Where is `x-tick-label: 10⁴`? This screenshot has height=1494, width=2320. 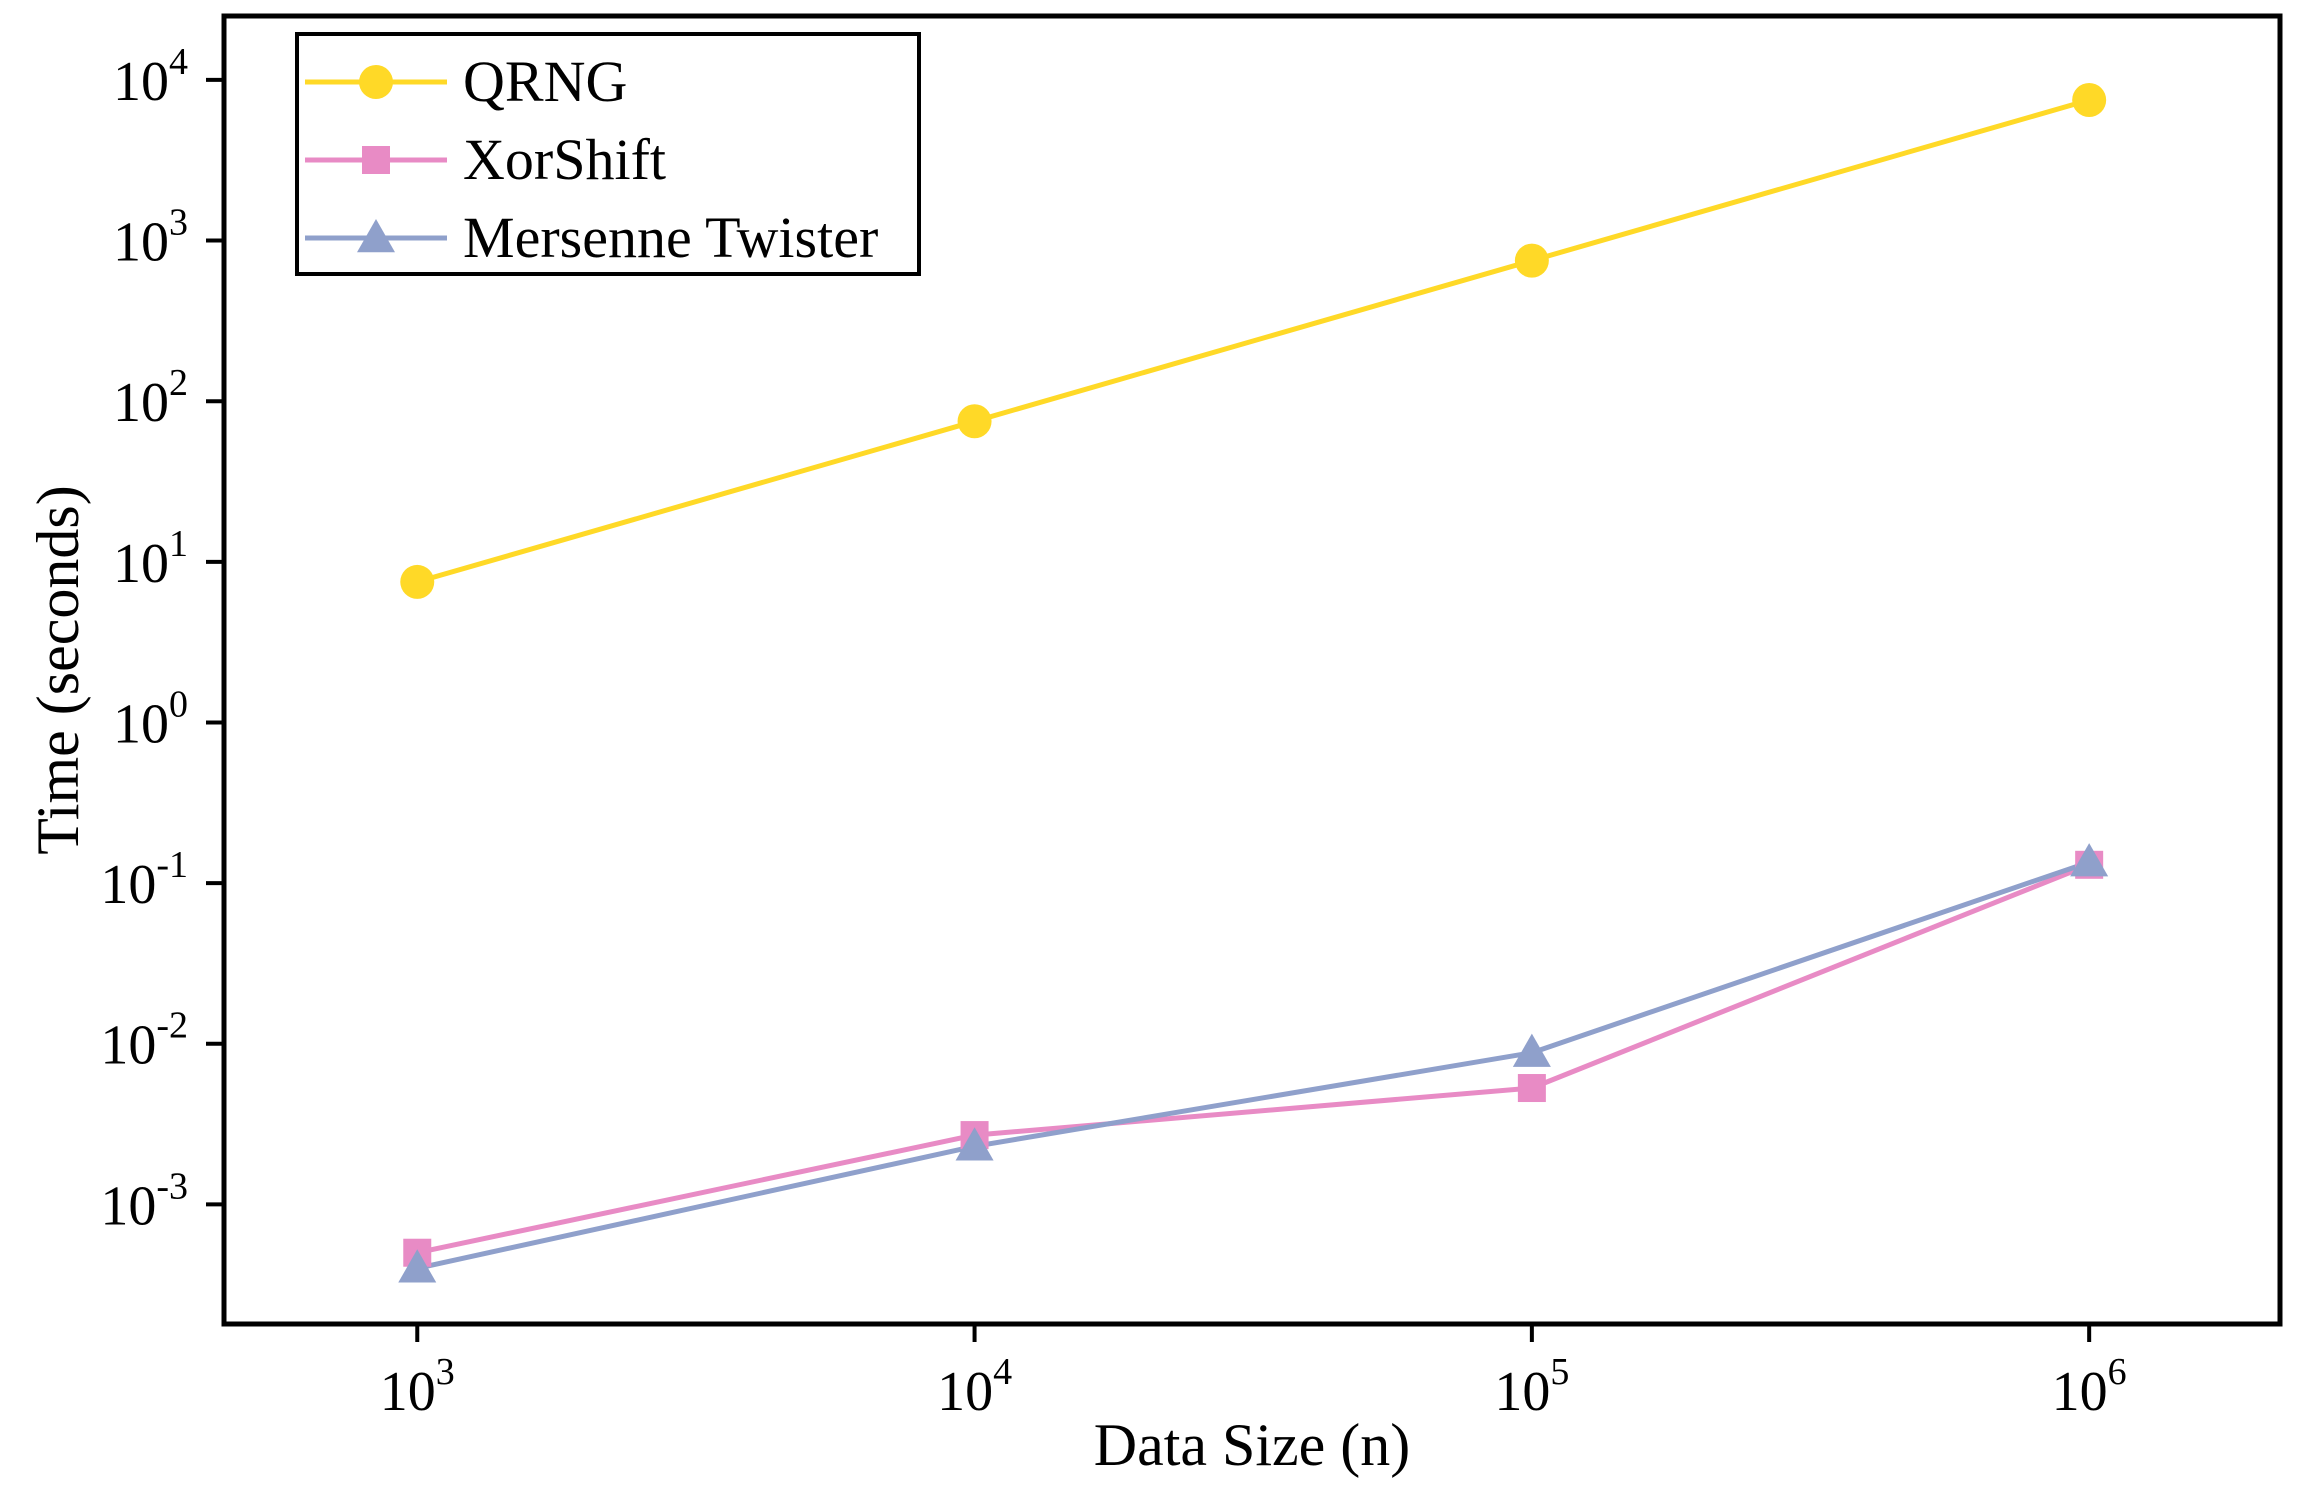 x-tick-label: 10⁴ is located at coordinates (974, 1387).